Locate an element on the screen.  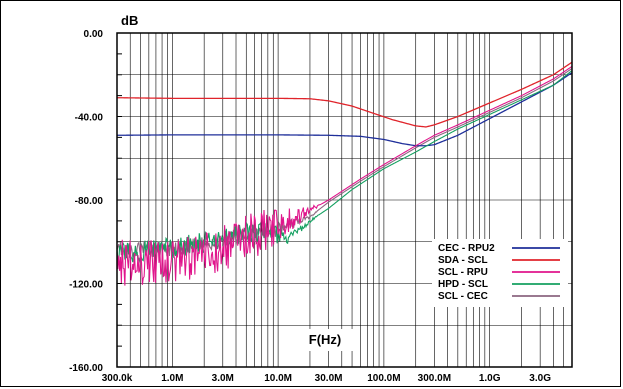
y-axis-ticks: 0.00 -40.00 -80.00 -120.00 -160.00 is located at coordinates (86, 201).